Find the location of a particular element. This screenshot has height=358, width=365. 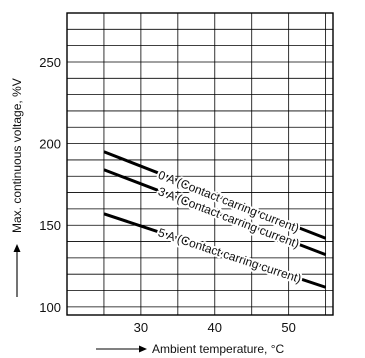

y-tick-label: 200 is located at coordinates (50, 144).